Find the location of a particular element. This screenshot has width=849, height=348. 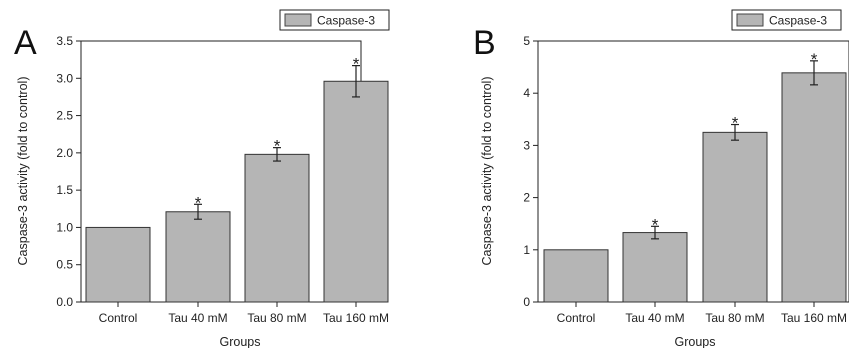

y-tick-label-b-0: 0 is located at coordinates (526, 302).